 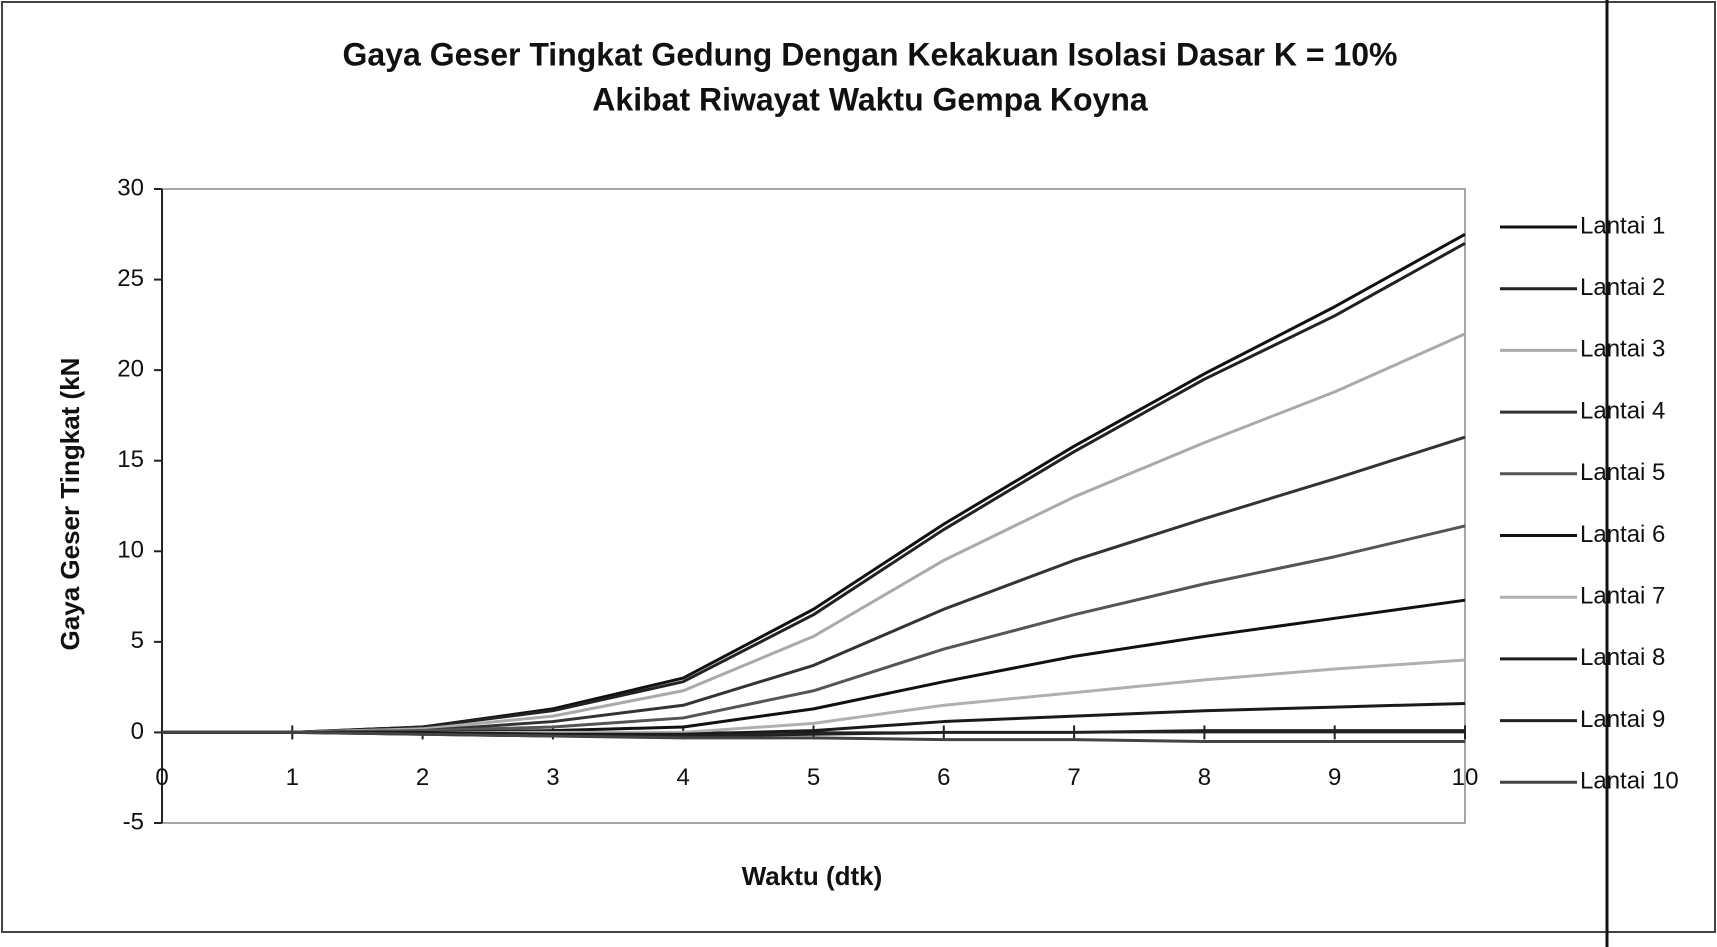 I want to click on y-tick-label: -5, so click(x=133, y=821).